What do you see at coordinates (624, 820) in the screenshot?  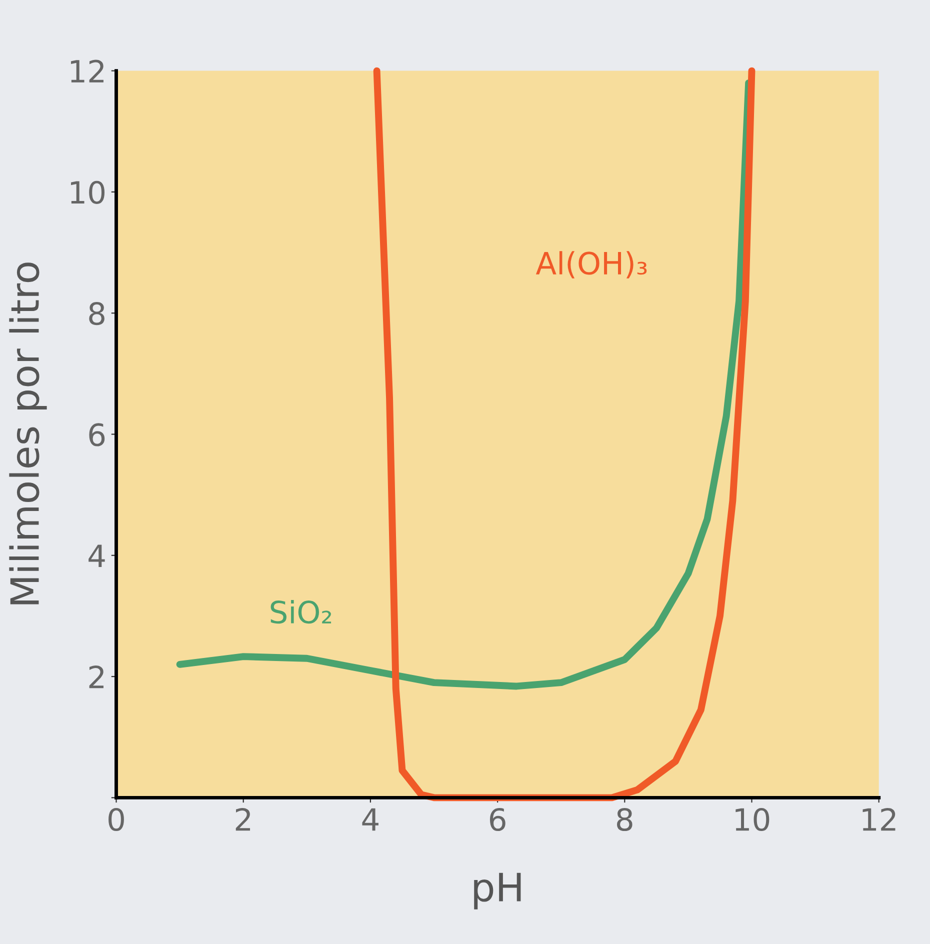 I see `x-tick-label: 8` at bounding box center [624, 820].